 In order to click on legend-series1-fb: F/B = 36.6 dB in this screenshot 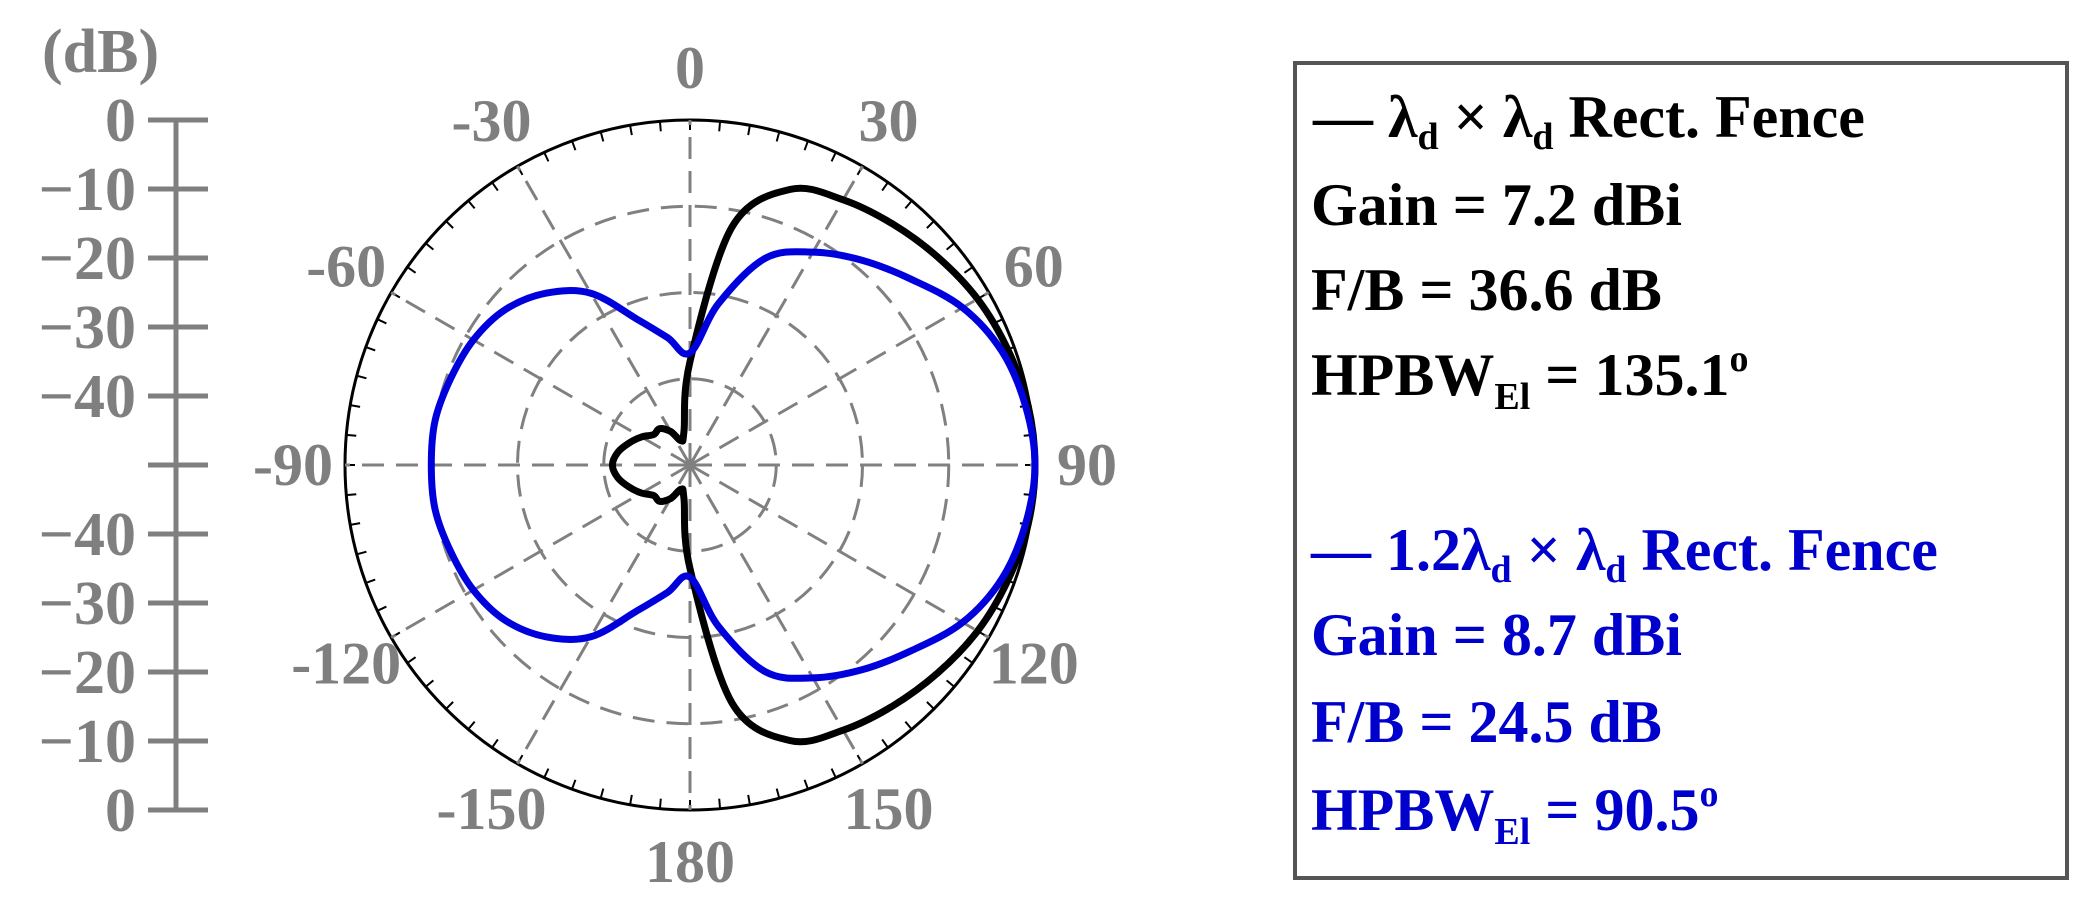, I will do `click(1486, 290)`.